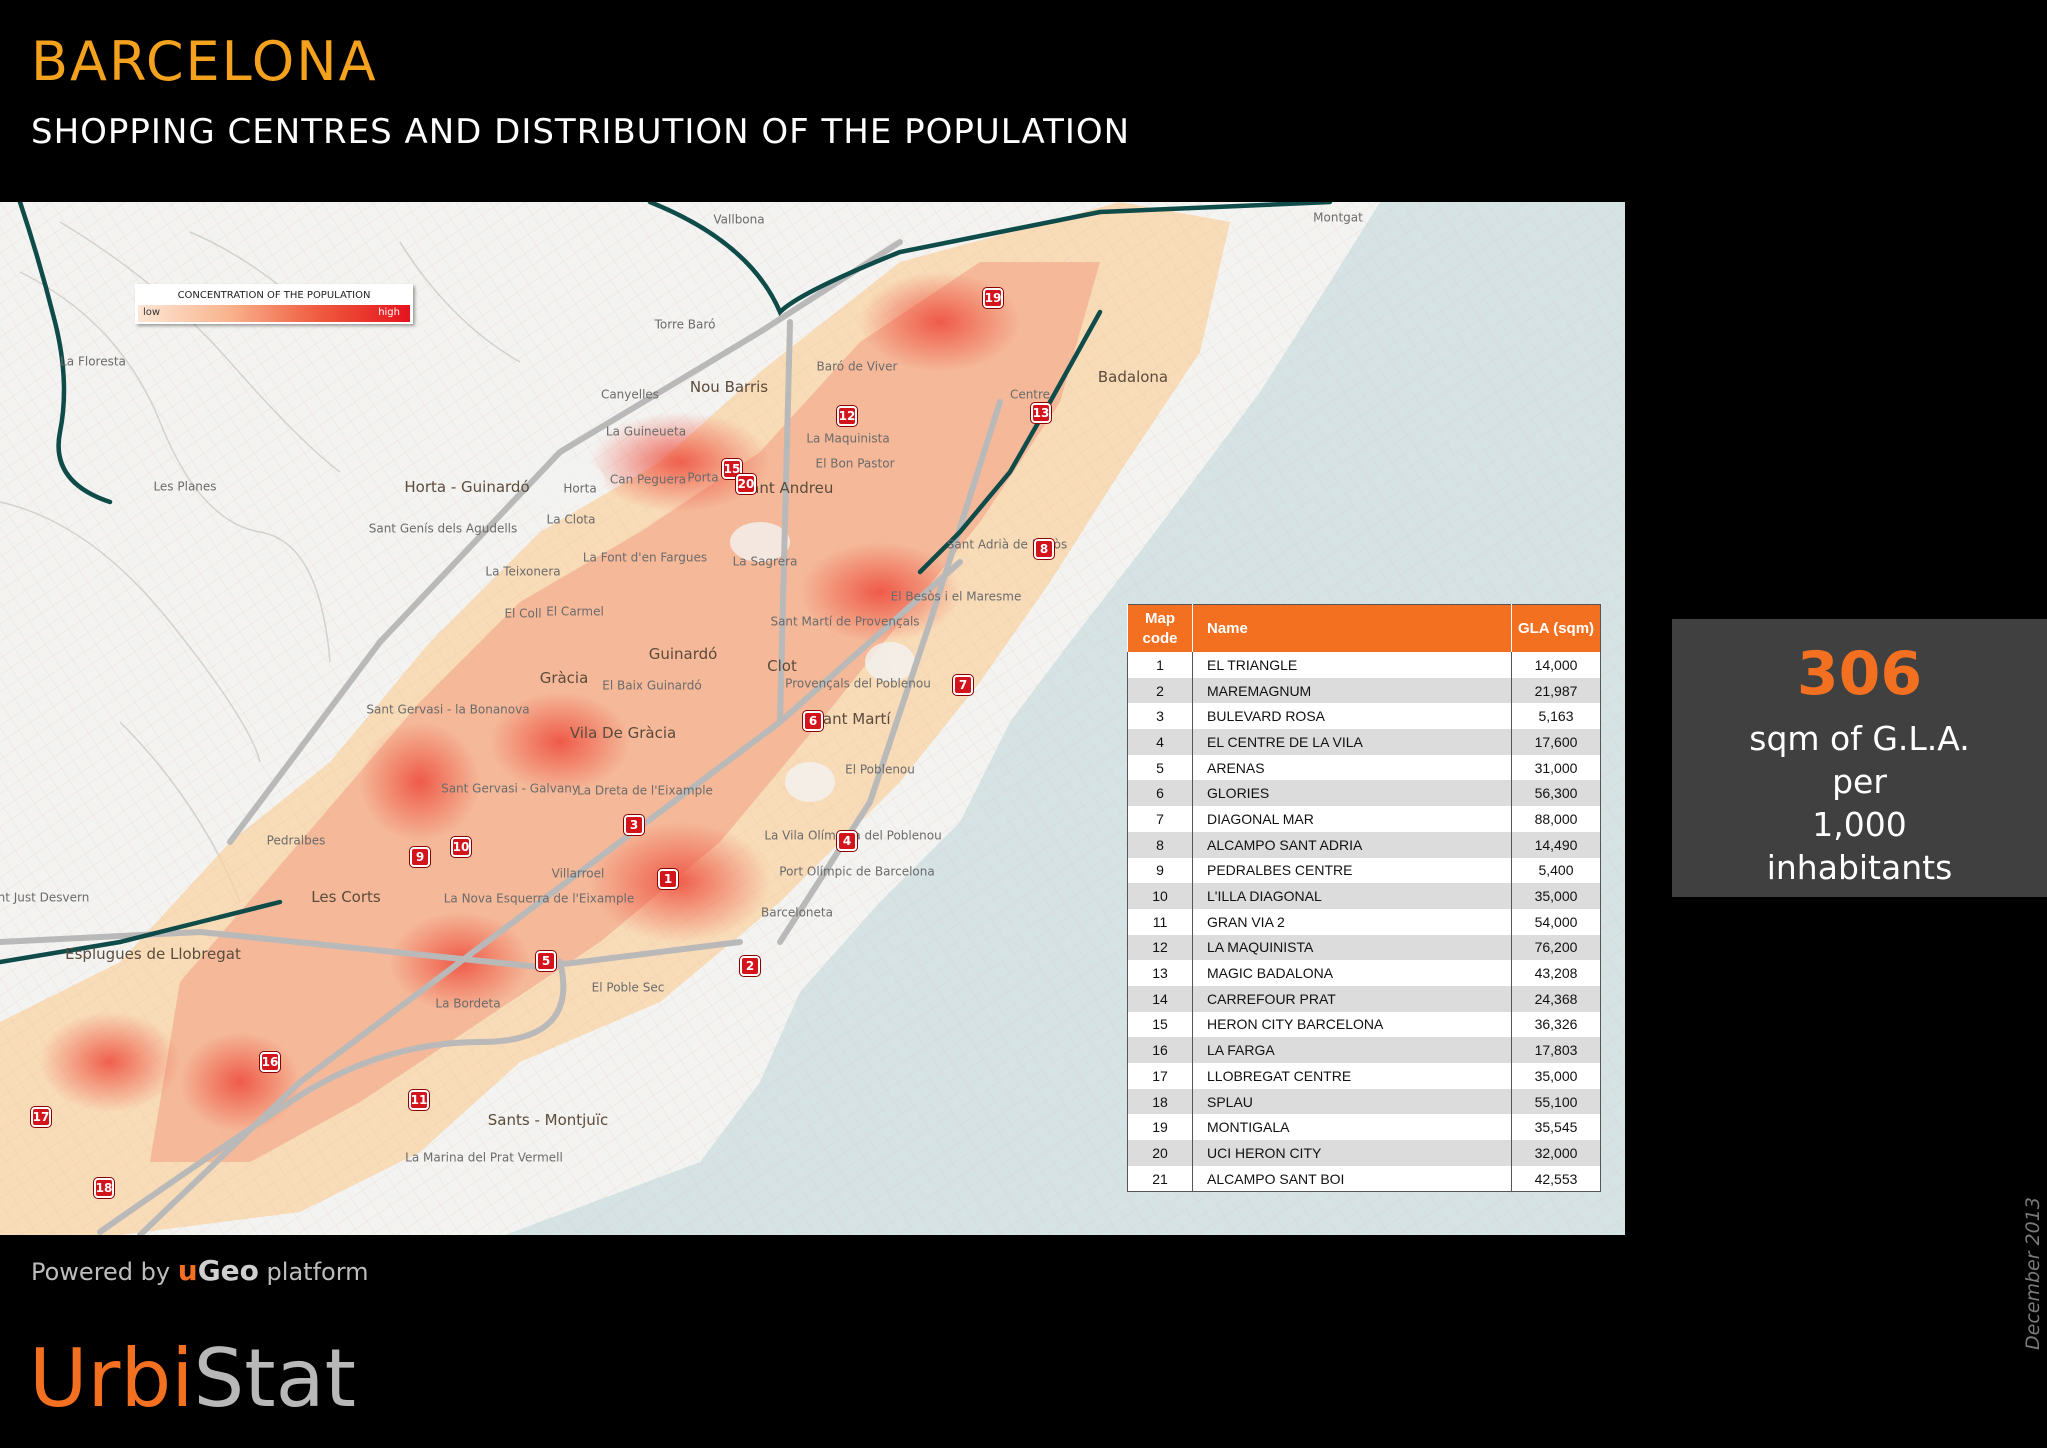 This screenshot has height=1448, width=2047. What do you see at coordinates (1160, 947) in the screenshot?
I see `cell-code: 12` at bounding box center [1160, 947].